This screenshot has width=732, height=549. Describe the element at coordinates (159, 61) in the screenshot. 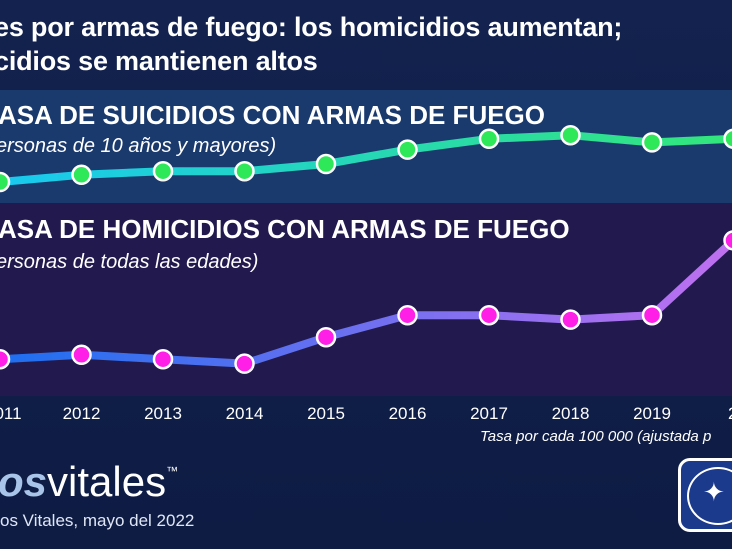

I see `headline-line-2: cidios se mantienen altos` at that location.